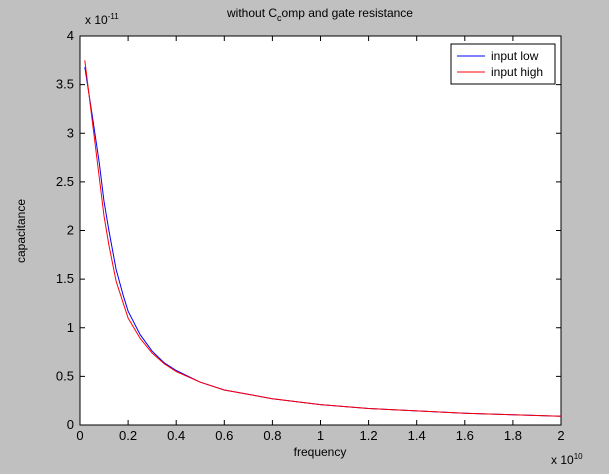 This screenshot has height=474, width=609. What do you see at coordinates (65, 278) in the screenshot?
I see `y-tick-label: 1.5` at bounding box center [65, 278].